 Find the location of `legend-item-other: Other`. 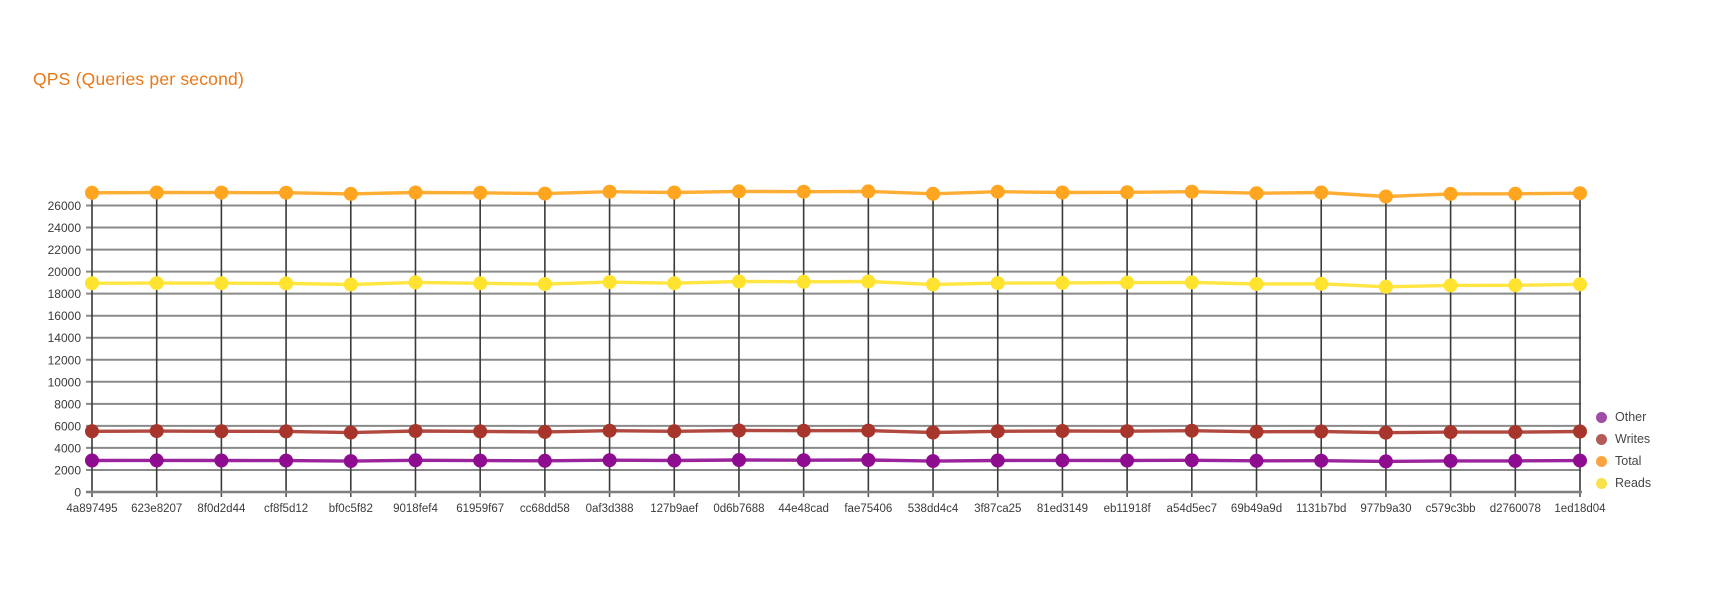

legend-item-other: Other is located at coordinates (1623, 417).